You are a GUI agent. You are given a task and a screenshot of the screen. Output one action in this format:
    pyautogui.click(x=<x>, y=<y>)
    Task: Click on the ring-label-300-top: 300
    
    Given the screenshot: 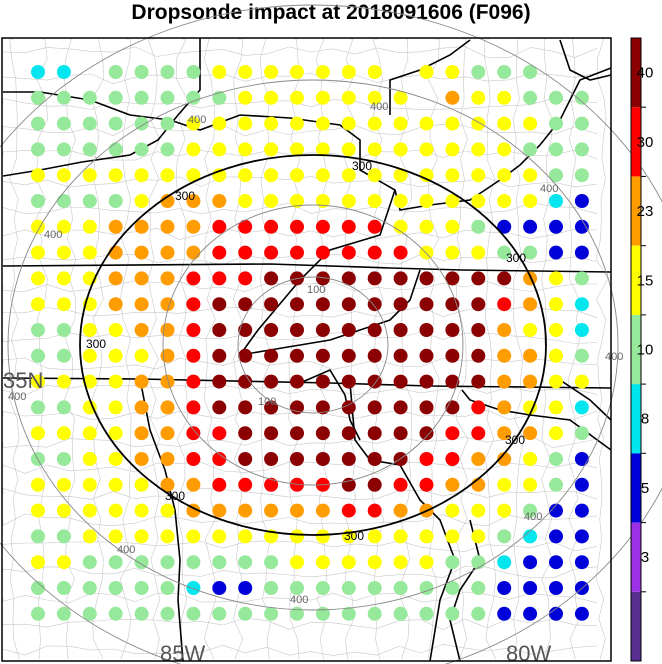 What is the action you would take?
    pyautogui.click(x=362, y=166)
    